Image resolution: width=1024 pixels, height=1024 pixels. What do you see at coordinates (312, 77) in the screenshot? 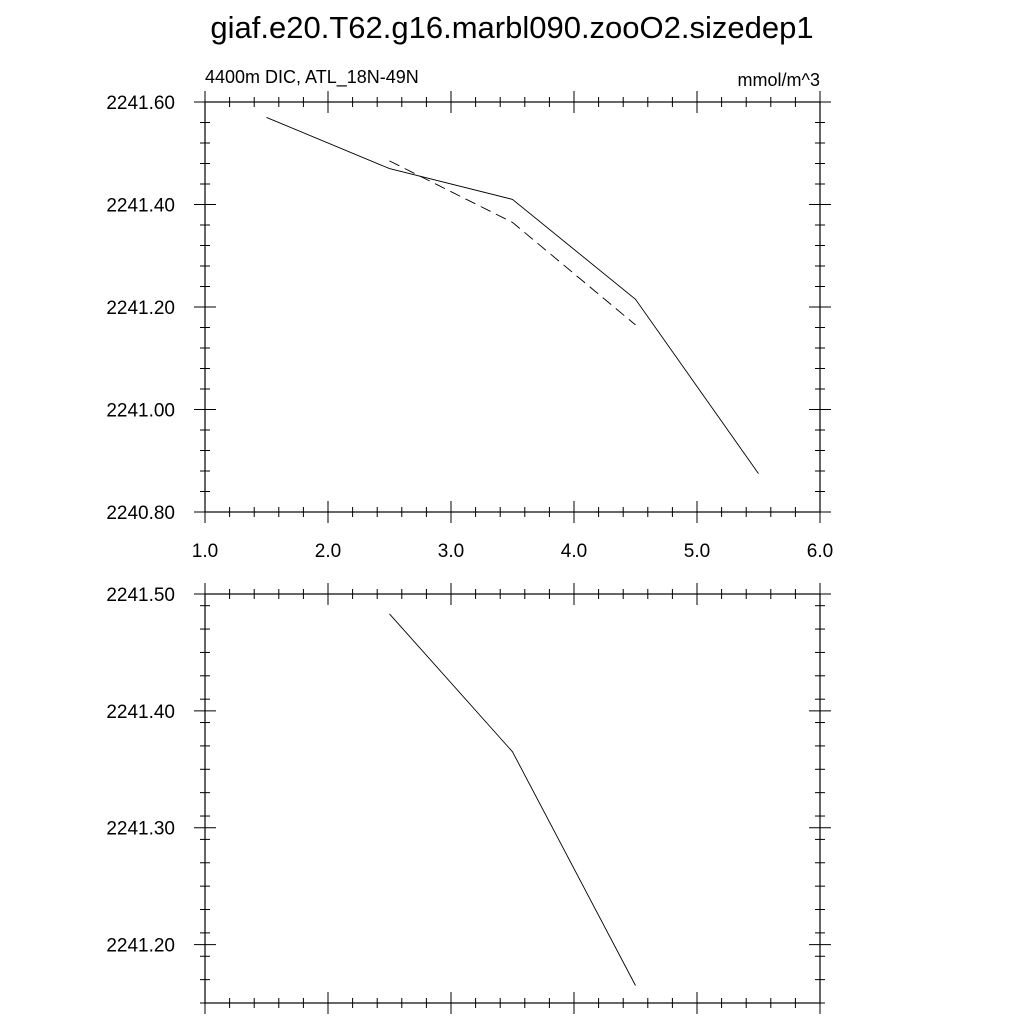
I see `top-panel-left-label: 4400m DIC, ATL_18N-49N` at bounding box center [312, 77].